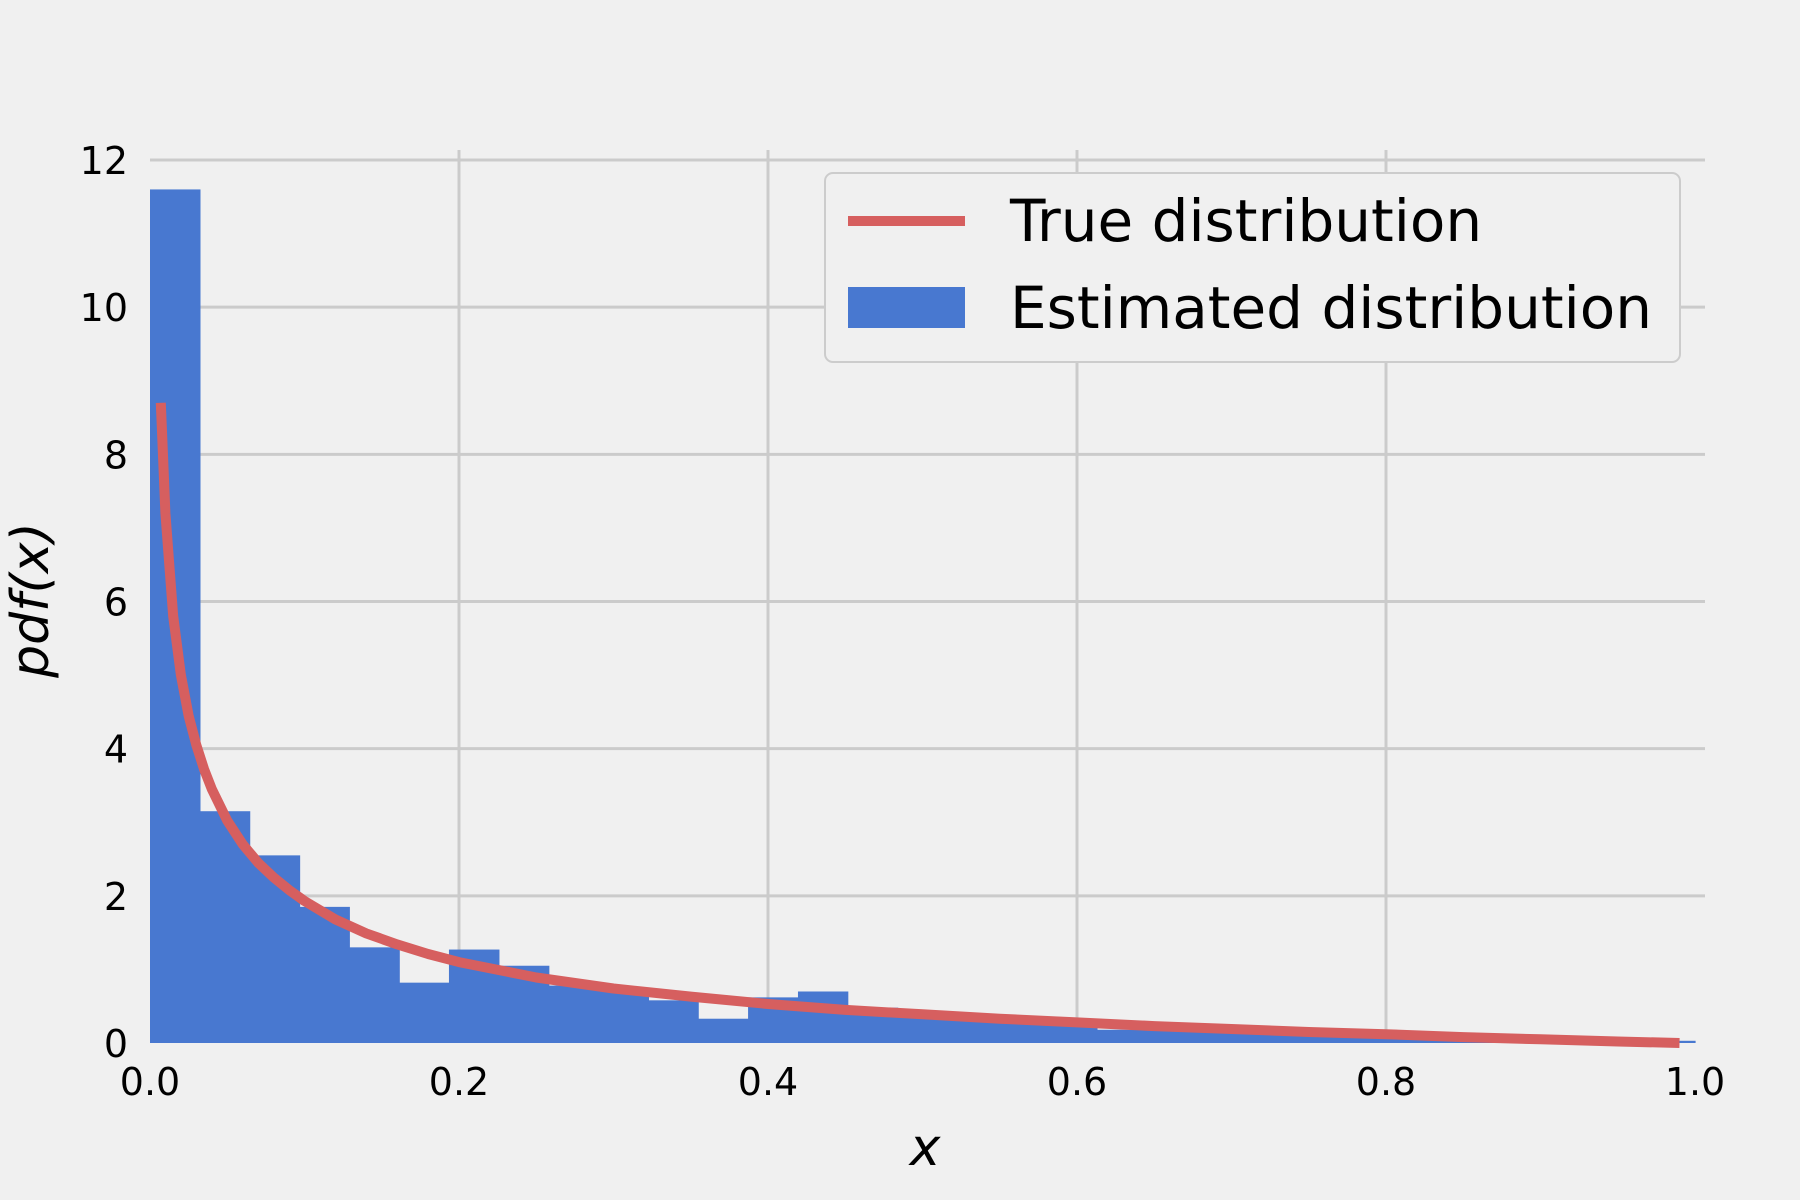  Describe the element at coordinates (1077, 1082) in the screenshot. I see `x-tick-label: 0.6` at that location.